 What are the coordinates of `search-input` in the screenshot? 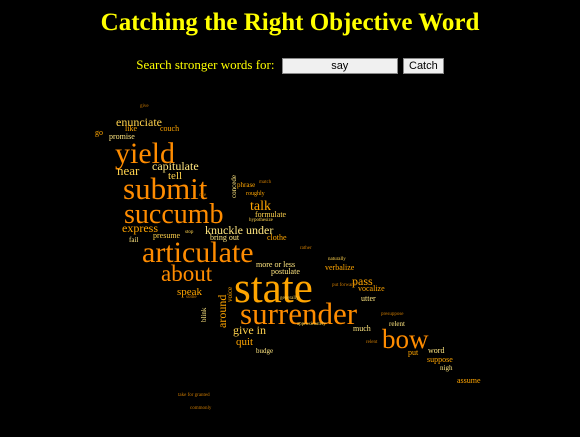 It's located at (339, 66).